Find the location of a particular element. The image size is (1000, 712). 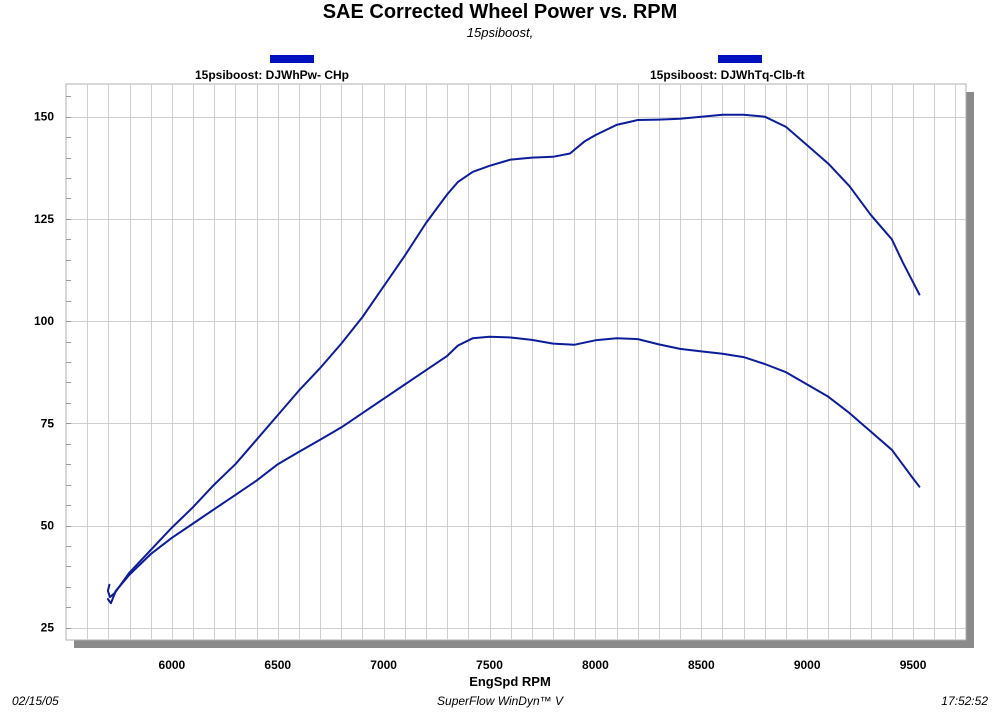

footer-date: 02/15/05 is located at coordinates (35, 701).